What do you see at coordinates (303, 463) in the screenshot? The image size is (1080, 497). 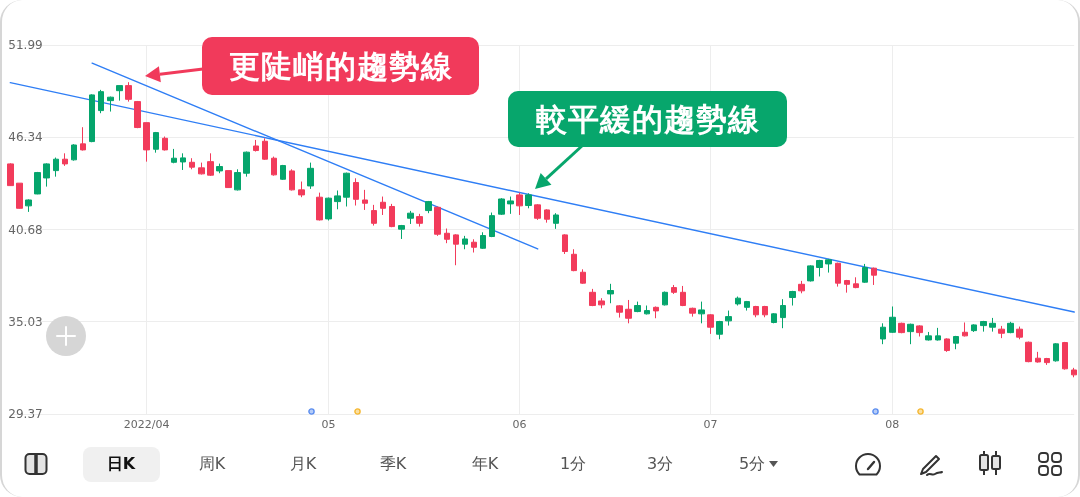 I see `text: 月K` at bounding box center [303, 463].